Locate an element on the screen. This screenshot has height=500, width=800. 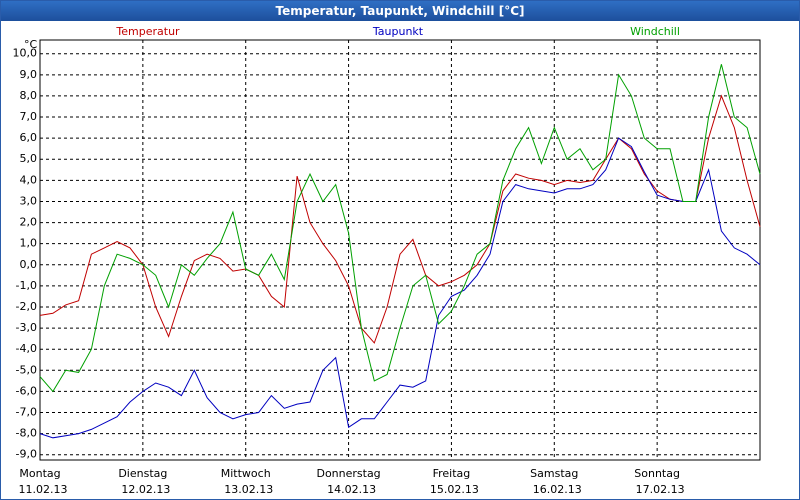
x-tick-label: Freitag is located at coordinates (452, 473).